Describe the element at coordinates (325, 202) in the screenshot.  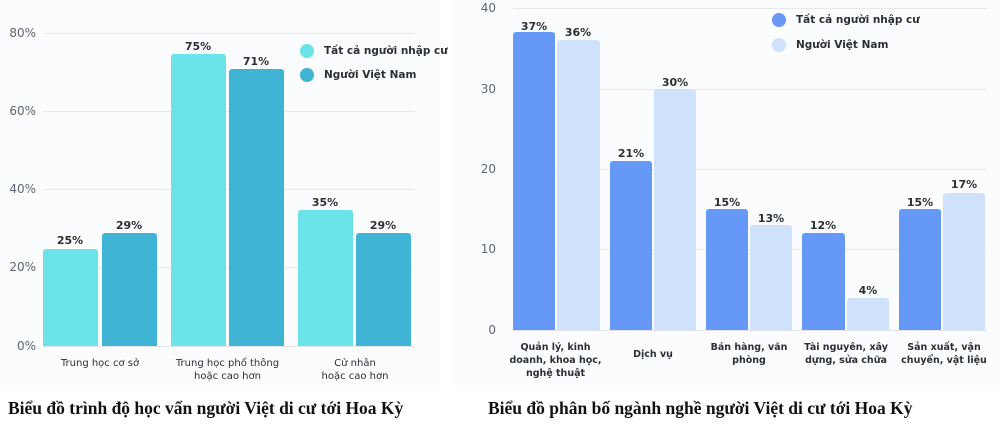
I see `value-label: 35%` at that location.